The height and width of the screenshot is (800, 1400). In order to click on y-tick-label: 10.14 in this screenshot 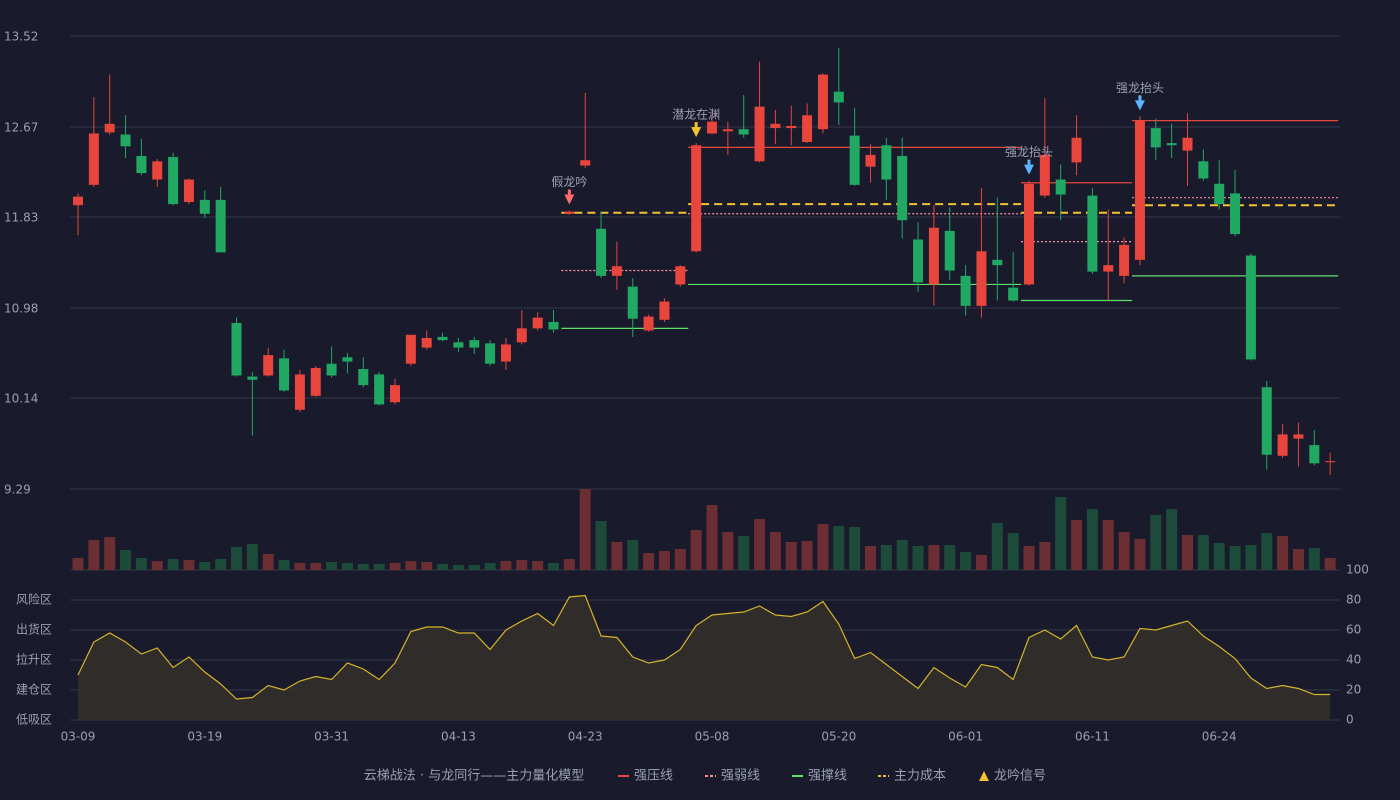, I will do `click(21, 398)`.